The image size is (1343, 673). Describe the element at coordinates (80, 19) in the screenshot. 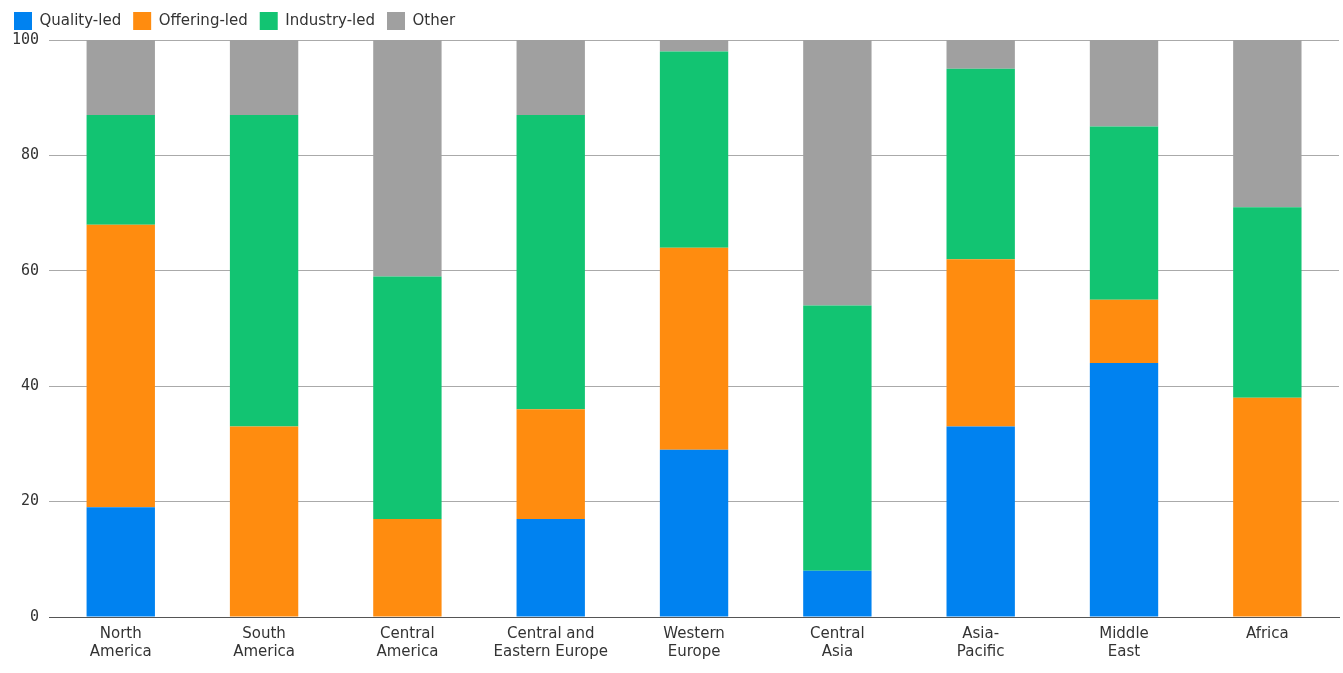

I see `legend-label: Quality-led` at that location.